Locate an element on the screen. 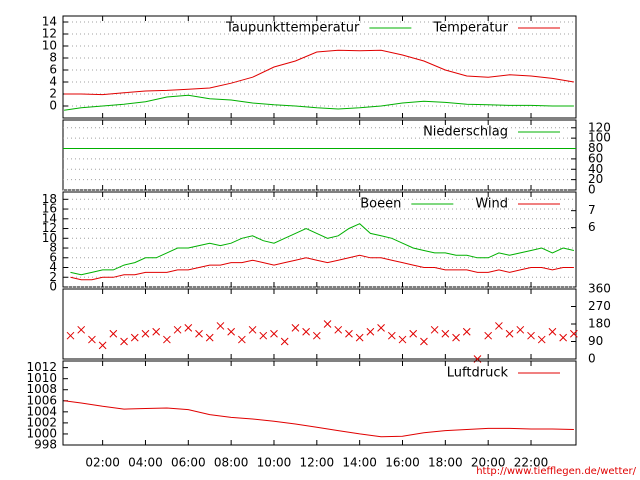 The width and height of the screenshot is (640, 480). footer-link: http://www.tiefflegen.de/wetter/ is located at coordinates (556, 471).